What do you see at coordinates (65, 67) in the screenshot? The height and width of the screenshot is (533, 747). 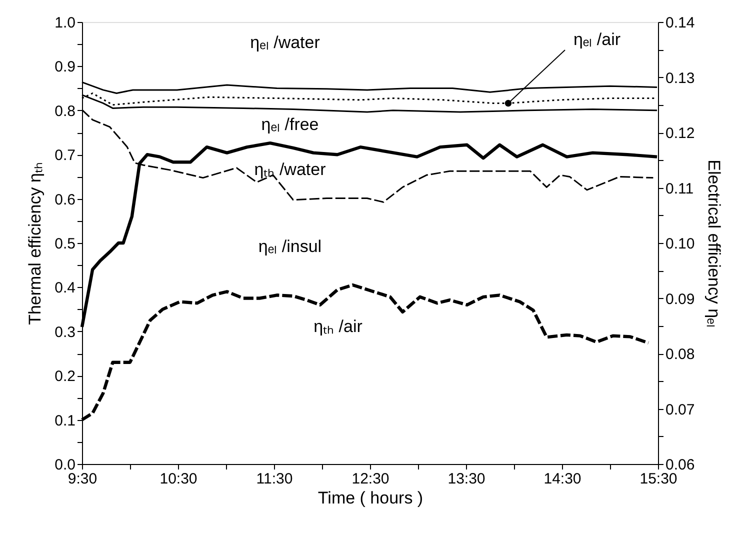 I see `y-tick-label: 0.9` at bounding box center [65, 67].